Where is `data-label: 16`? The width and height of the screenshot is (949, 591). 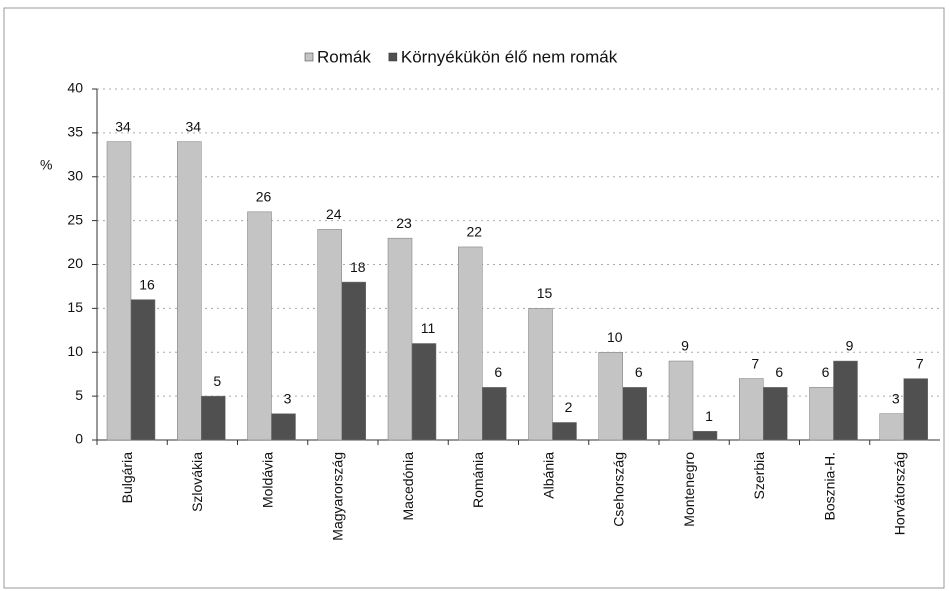 data-label: 16 is located at coordinates (147, 284).